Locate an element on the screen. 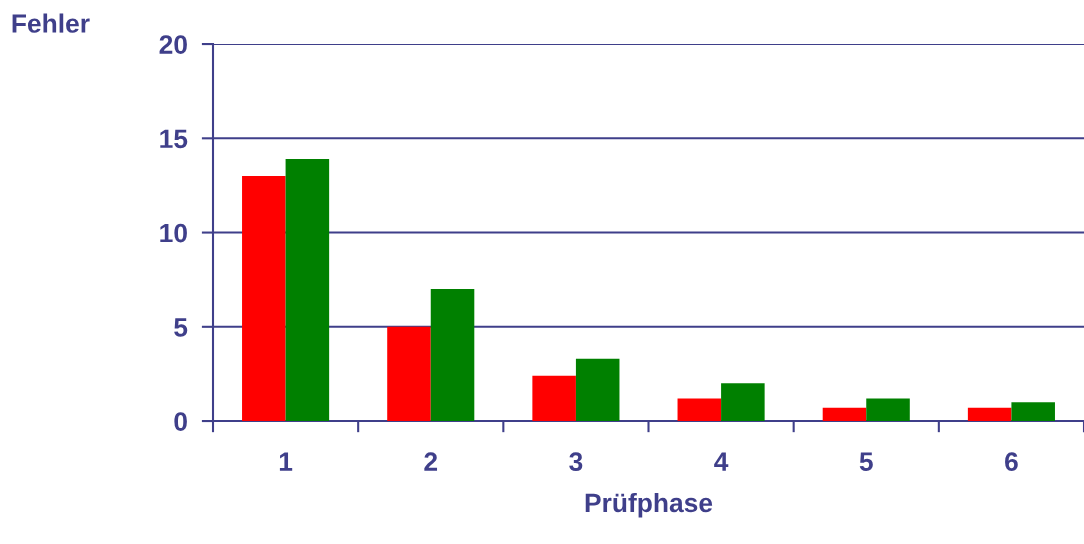 This screenshot has height=544, width=1084. y-tick-label: 0 is located at coordinates (180, 421).